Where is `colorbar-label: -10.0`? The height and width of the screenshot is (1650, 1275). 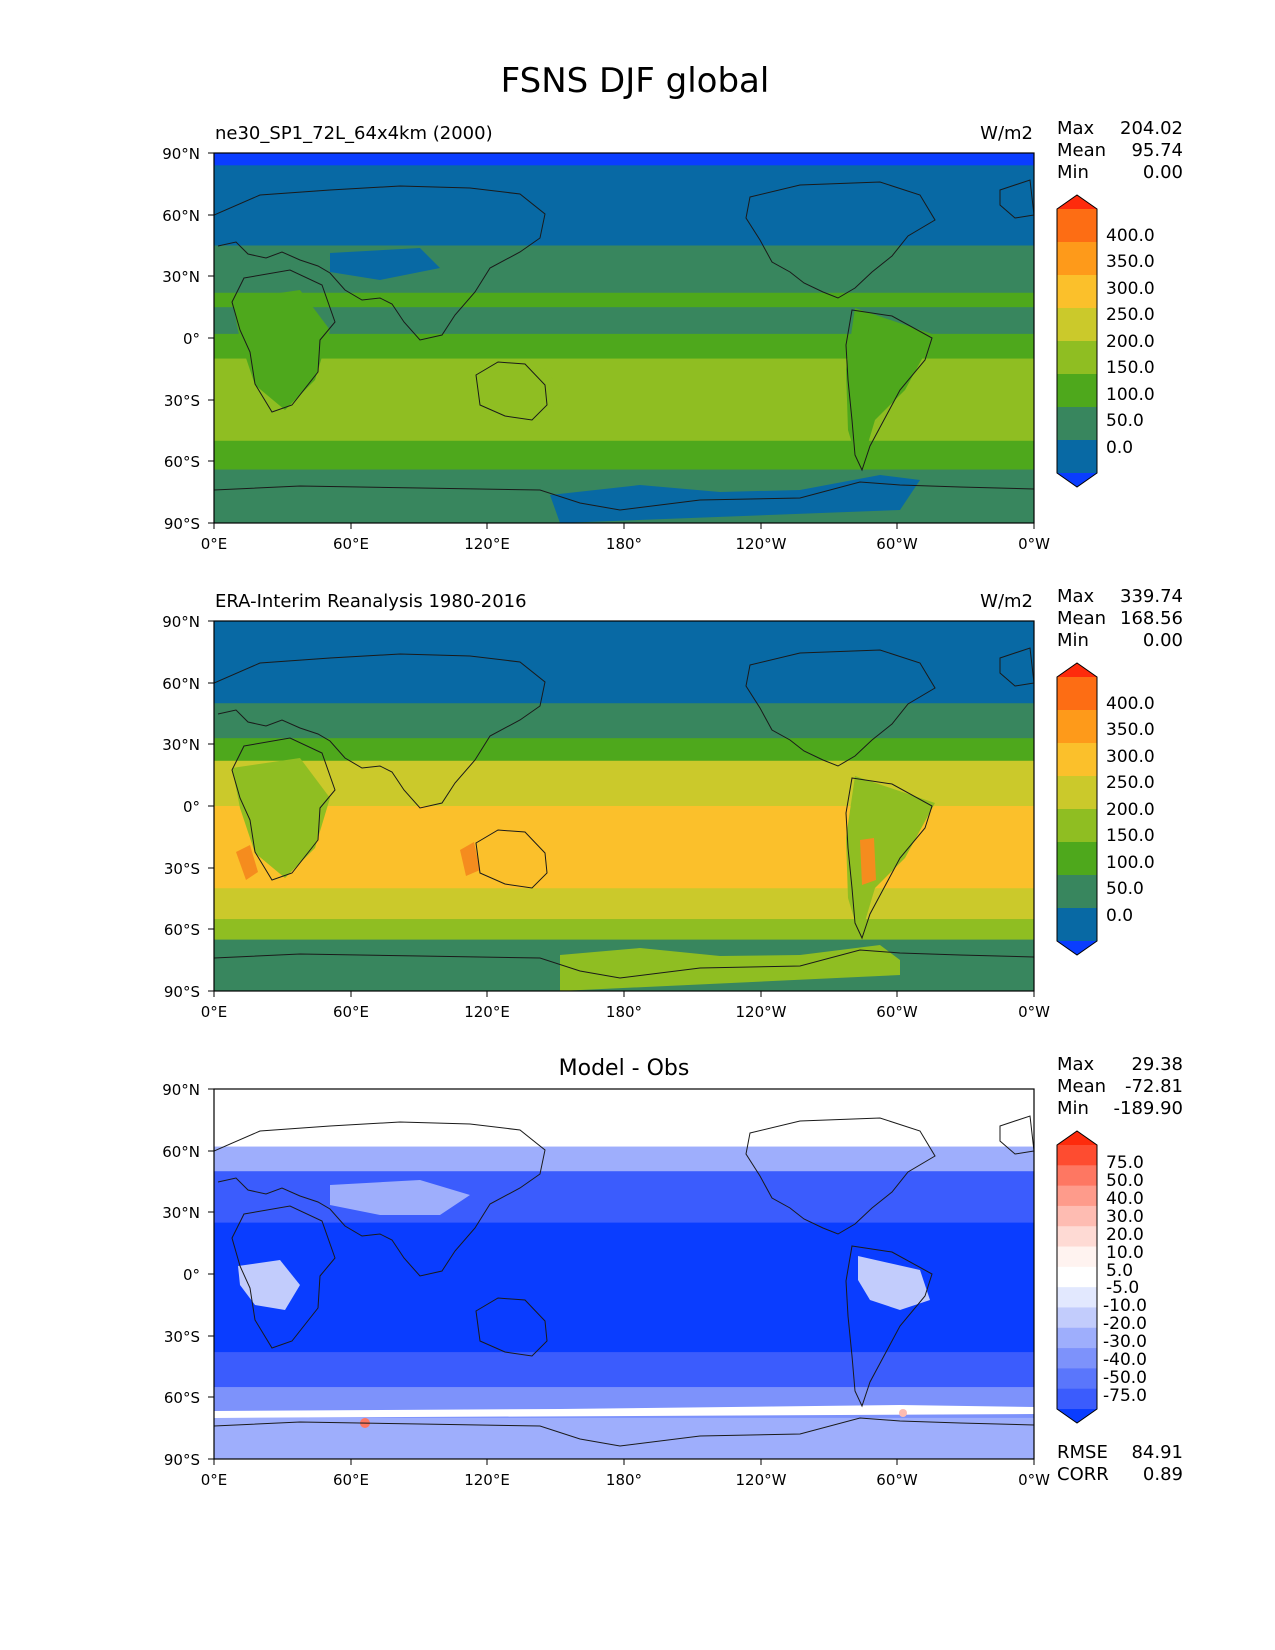
colorbar-label: -10.0 is located at coordinates (1125, 1306).